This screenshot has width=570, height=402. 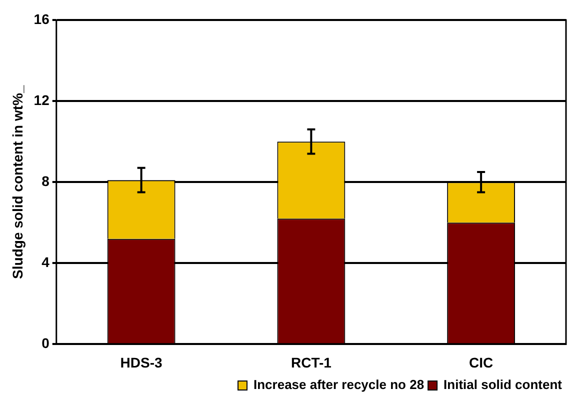 I want to click on y-tick-label: 16, so click(x=42, y=18).